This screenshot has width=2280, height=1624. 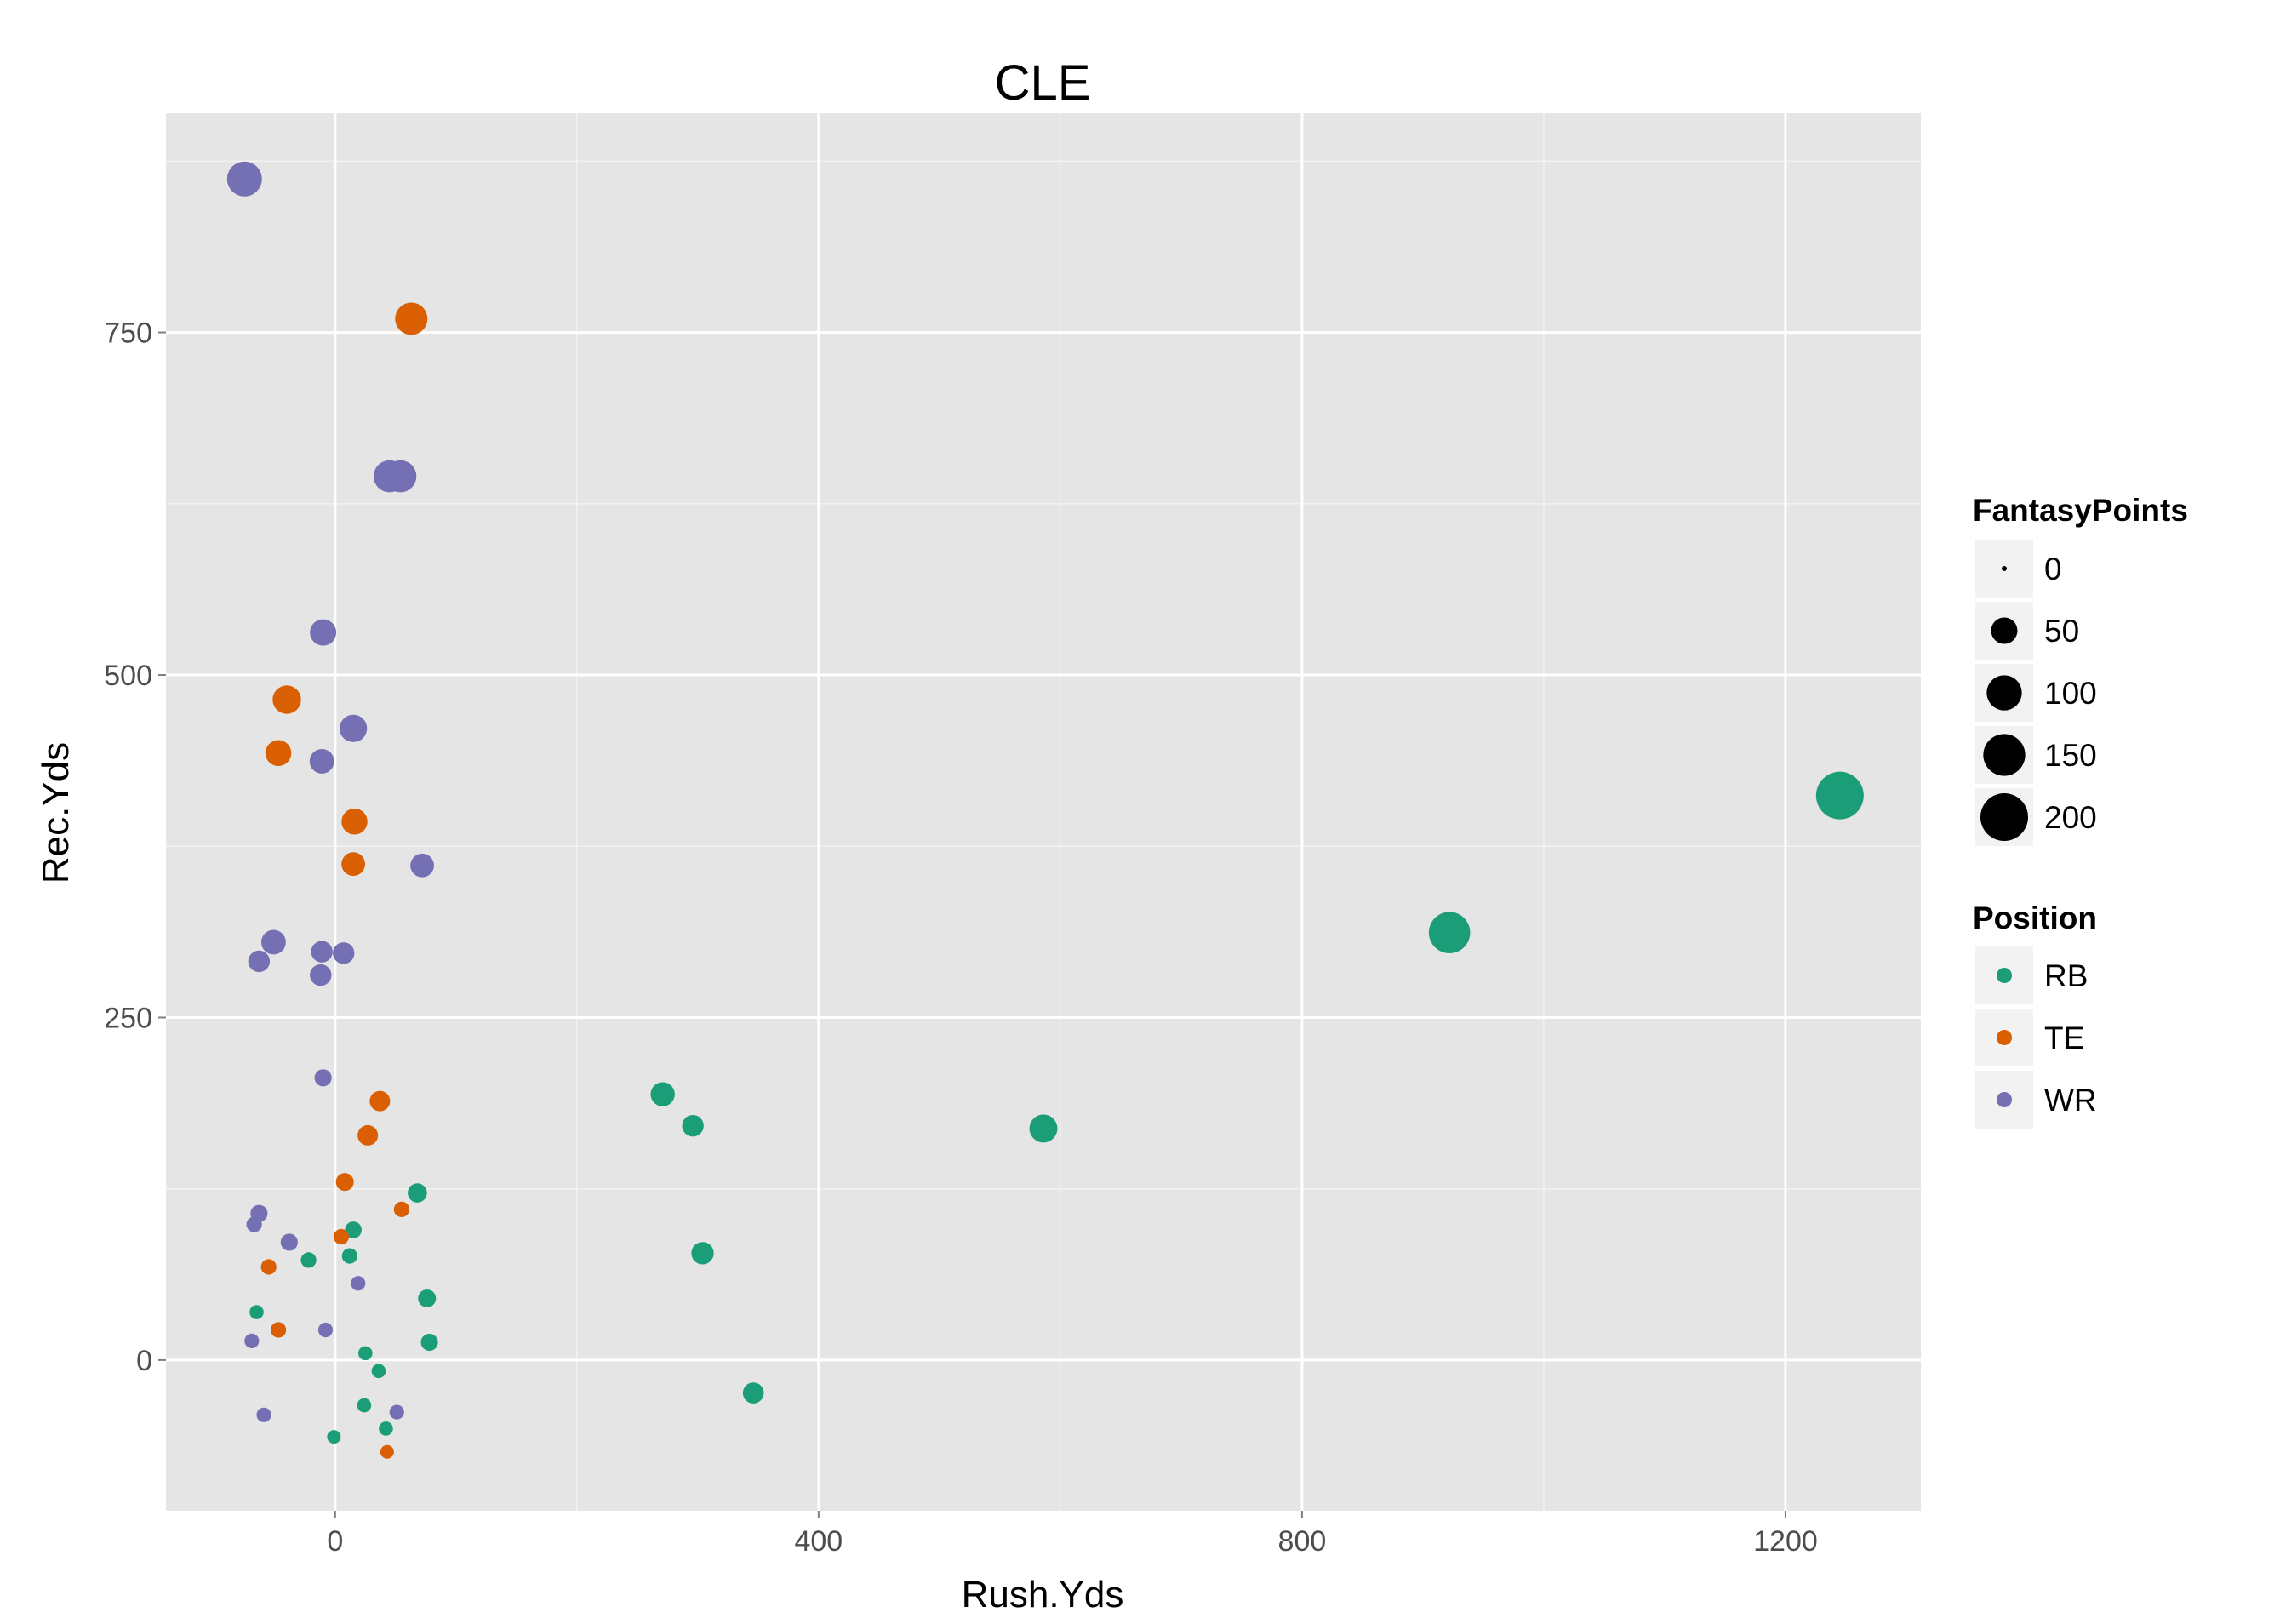 I want to click on y-tick-label: 0, so click(x=144, y=1361).